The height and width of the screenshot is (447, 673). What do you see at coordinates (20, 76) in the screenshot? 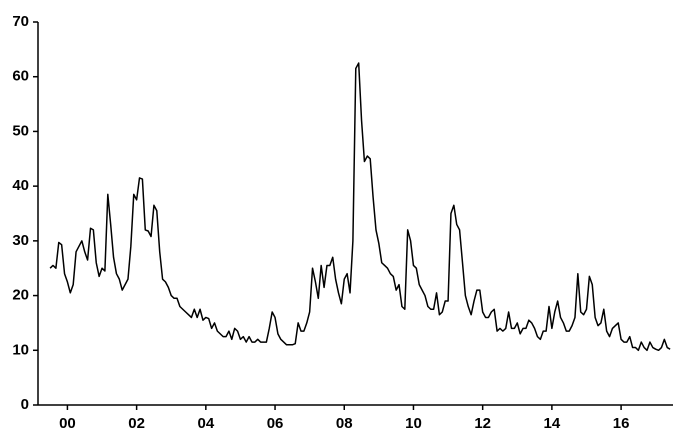
I see `y-tick-label: 60` at bounding box center [20, 76].